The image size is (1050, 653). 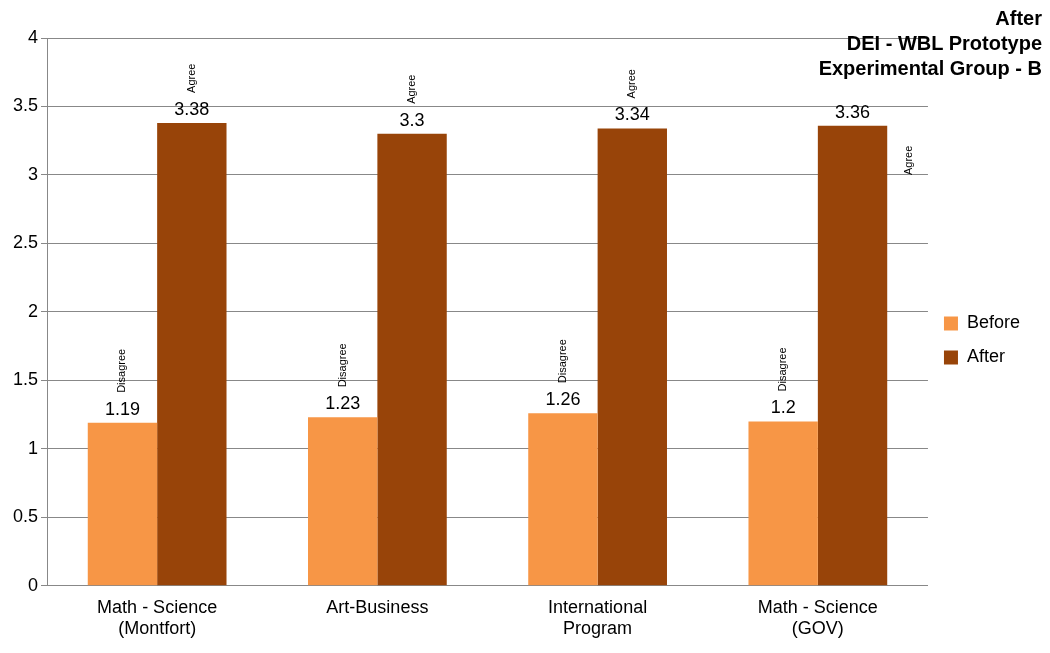 What do you see at coordinates (33, 36) in the screenshot?
I see `y-tick-label: 4` at bounding box center [33, 36].